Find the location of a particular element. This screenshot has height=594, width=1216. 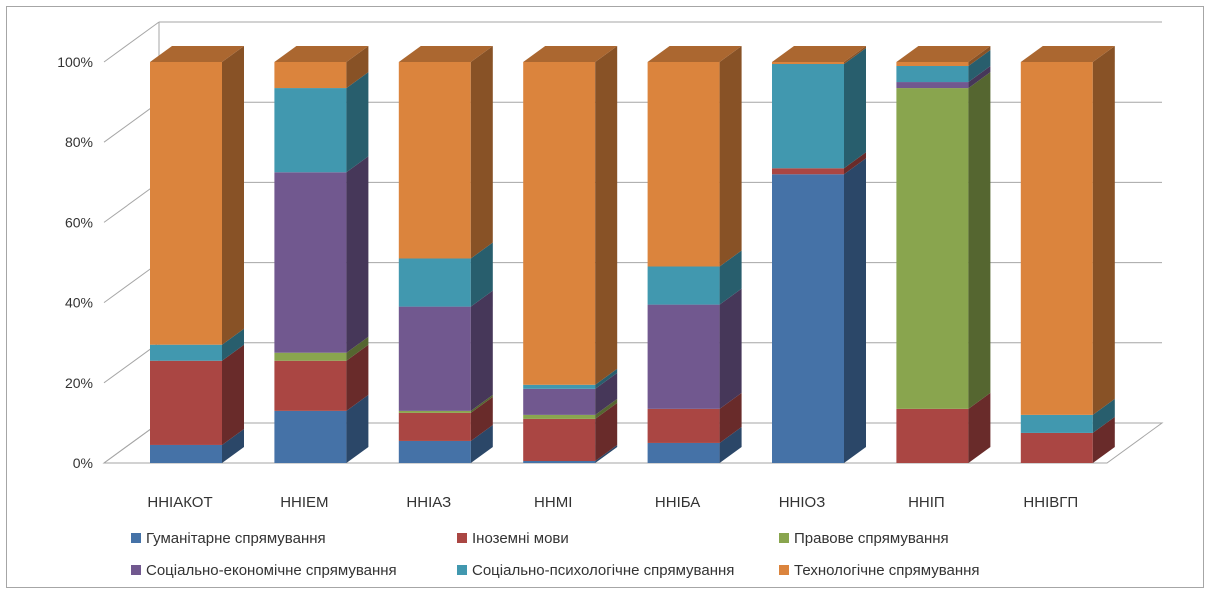

y-axis: 0% 20% 40% 60% 80% 100% is located at coordinates (75, 262).